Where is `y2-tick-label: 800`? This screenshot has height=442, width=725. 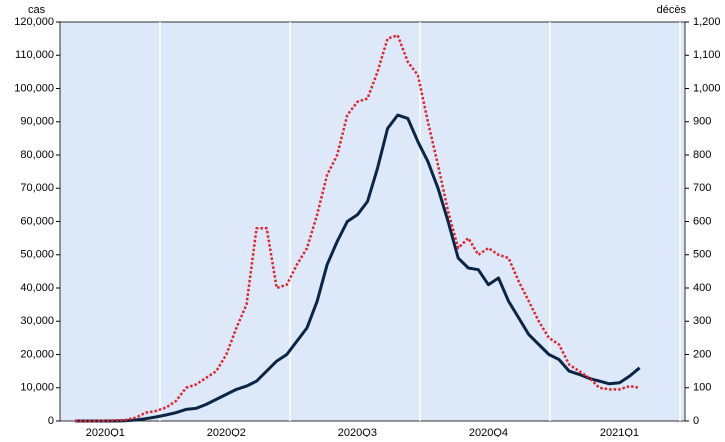
y2-tick-label: 800 is located at coordinates (702, 155).